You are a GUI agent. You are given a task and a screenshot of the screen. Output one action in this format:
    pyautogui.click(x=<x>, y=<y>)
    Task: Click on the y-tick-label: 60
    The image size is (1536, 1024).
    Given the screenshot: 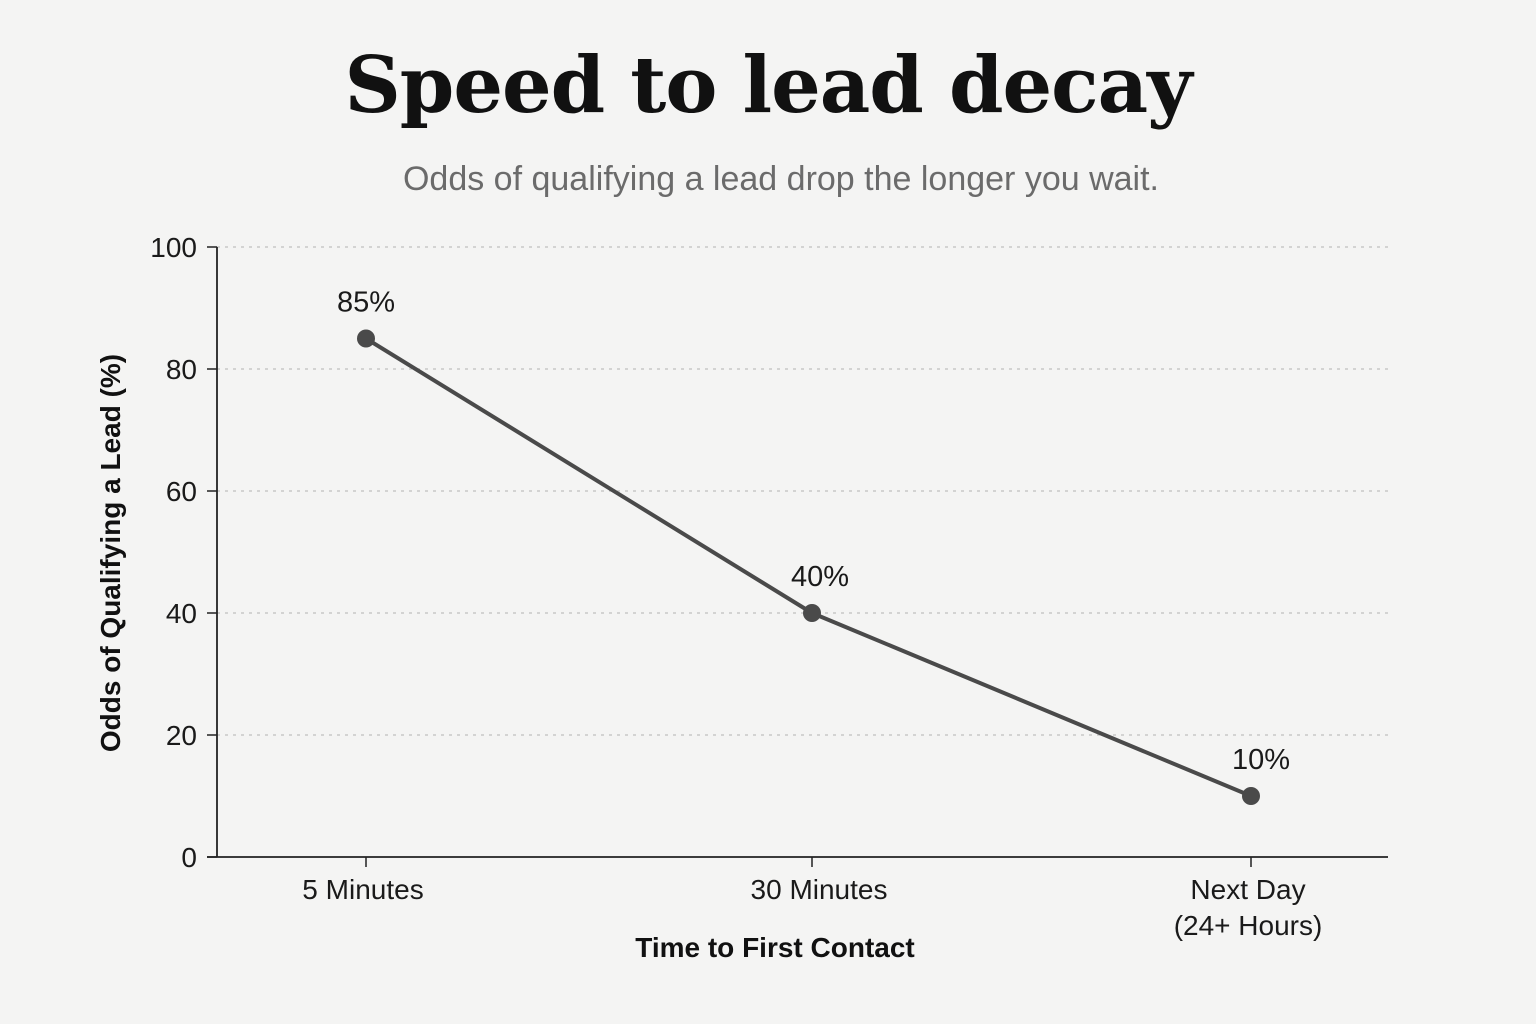 What is the action you would take?
    pyautogui.click(x=181, y=491)
    